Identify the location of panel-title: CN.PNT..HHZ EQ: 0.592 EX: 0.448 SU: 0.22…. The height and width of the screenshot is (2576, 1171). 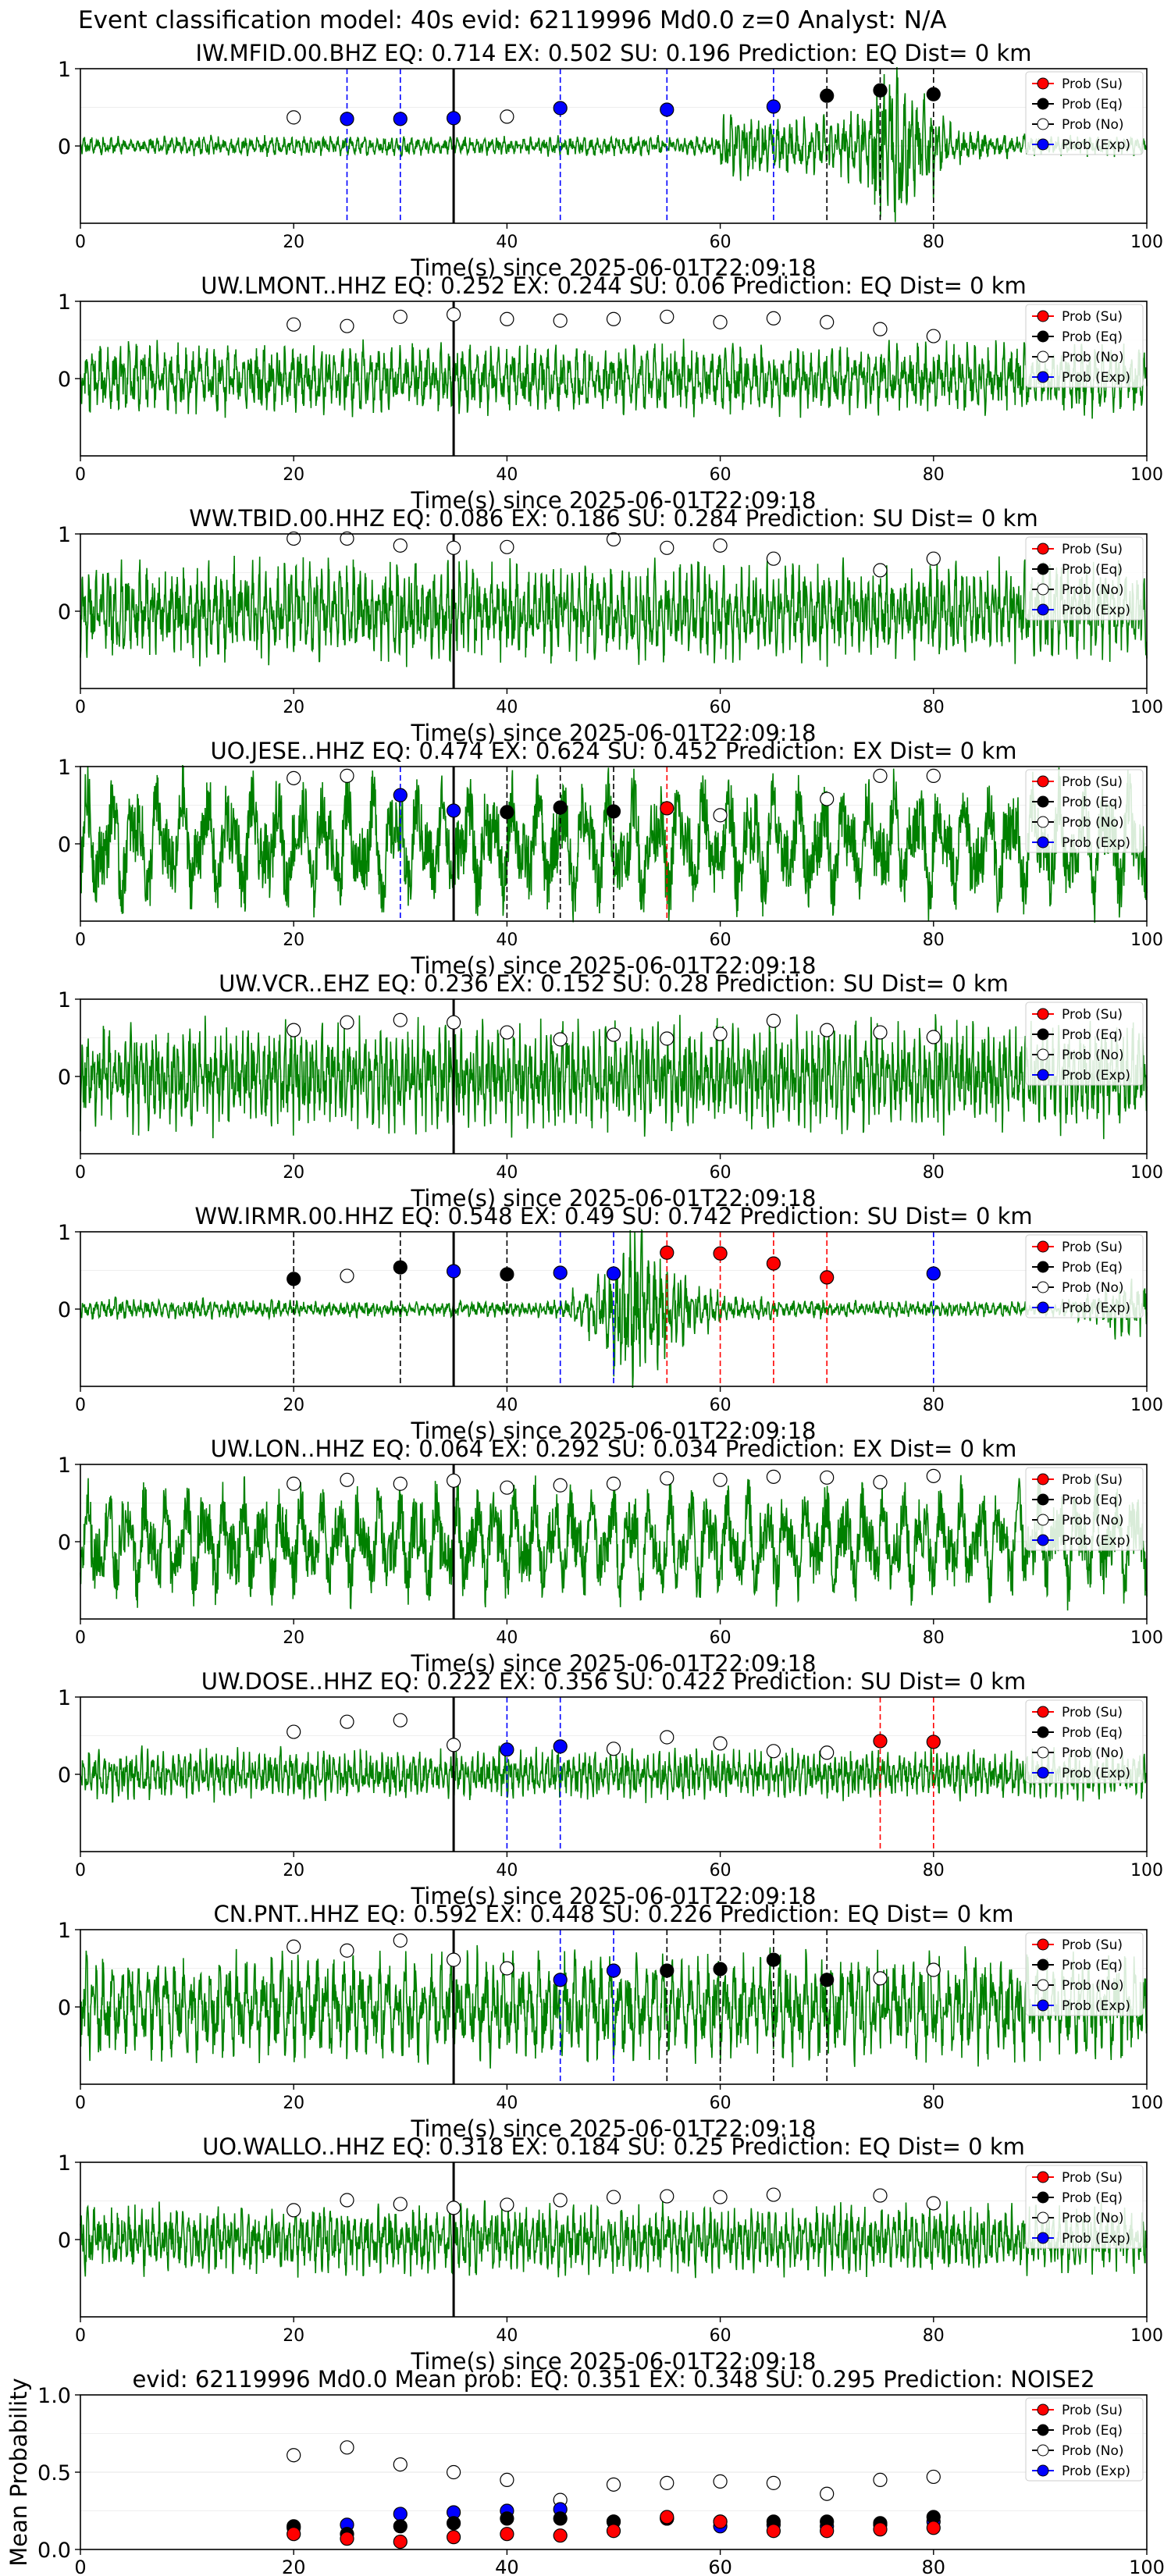
(614, 1914).